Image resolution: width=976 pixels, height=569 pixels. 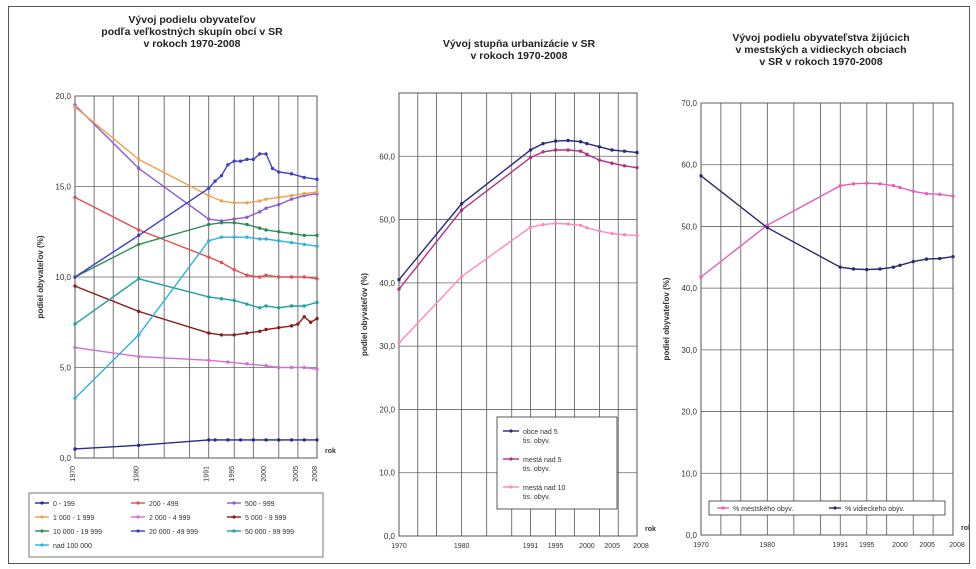 What do you see at coordinates (207, 474) in the screenshot?
I see `x-tick-label: 1991` at bounding box center [207, 474].